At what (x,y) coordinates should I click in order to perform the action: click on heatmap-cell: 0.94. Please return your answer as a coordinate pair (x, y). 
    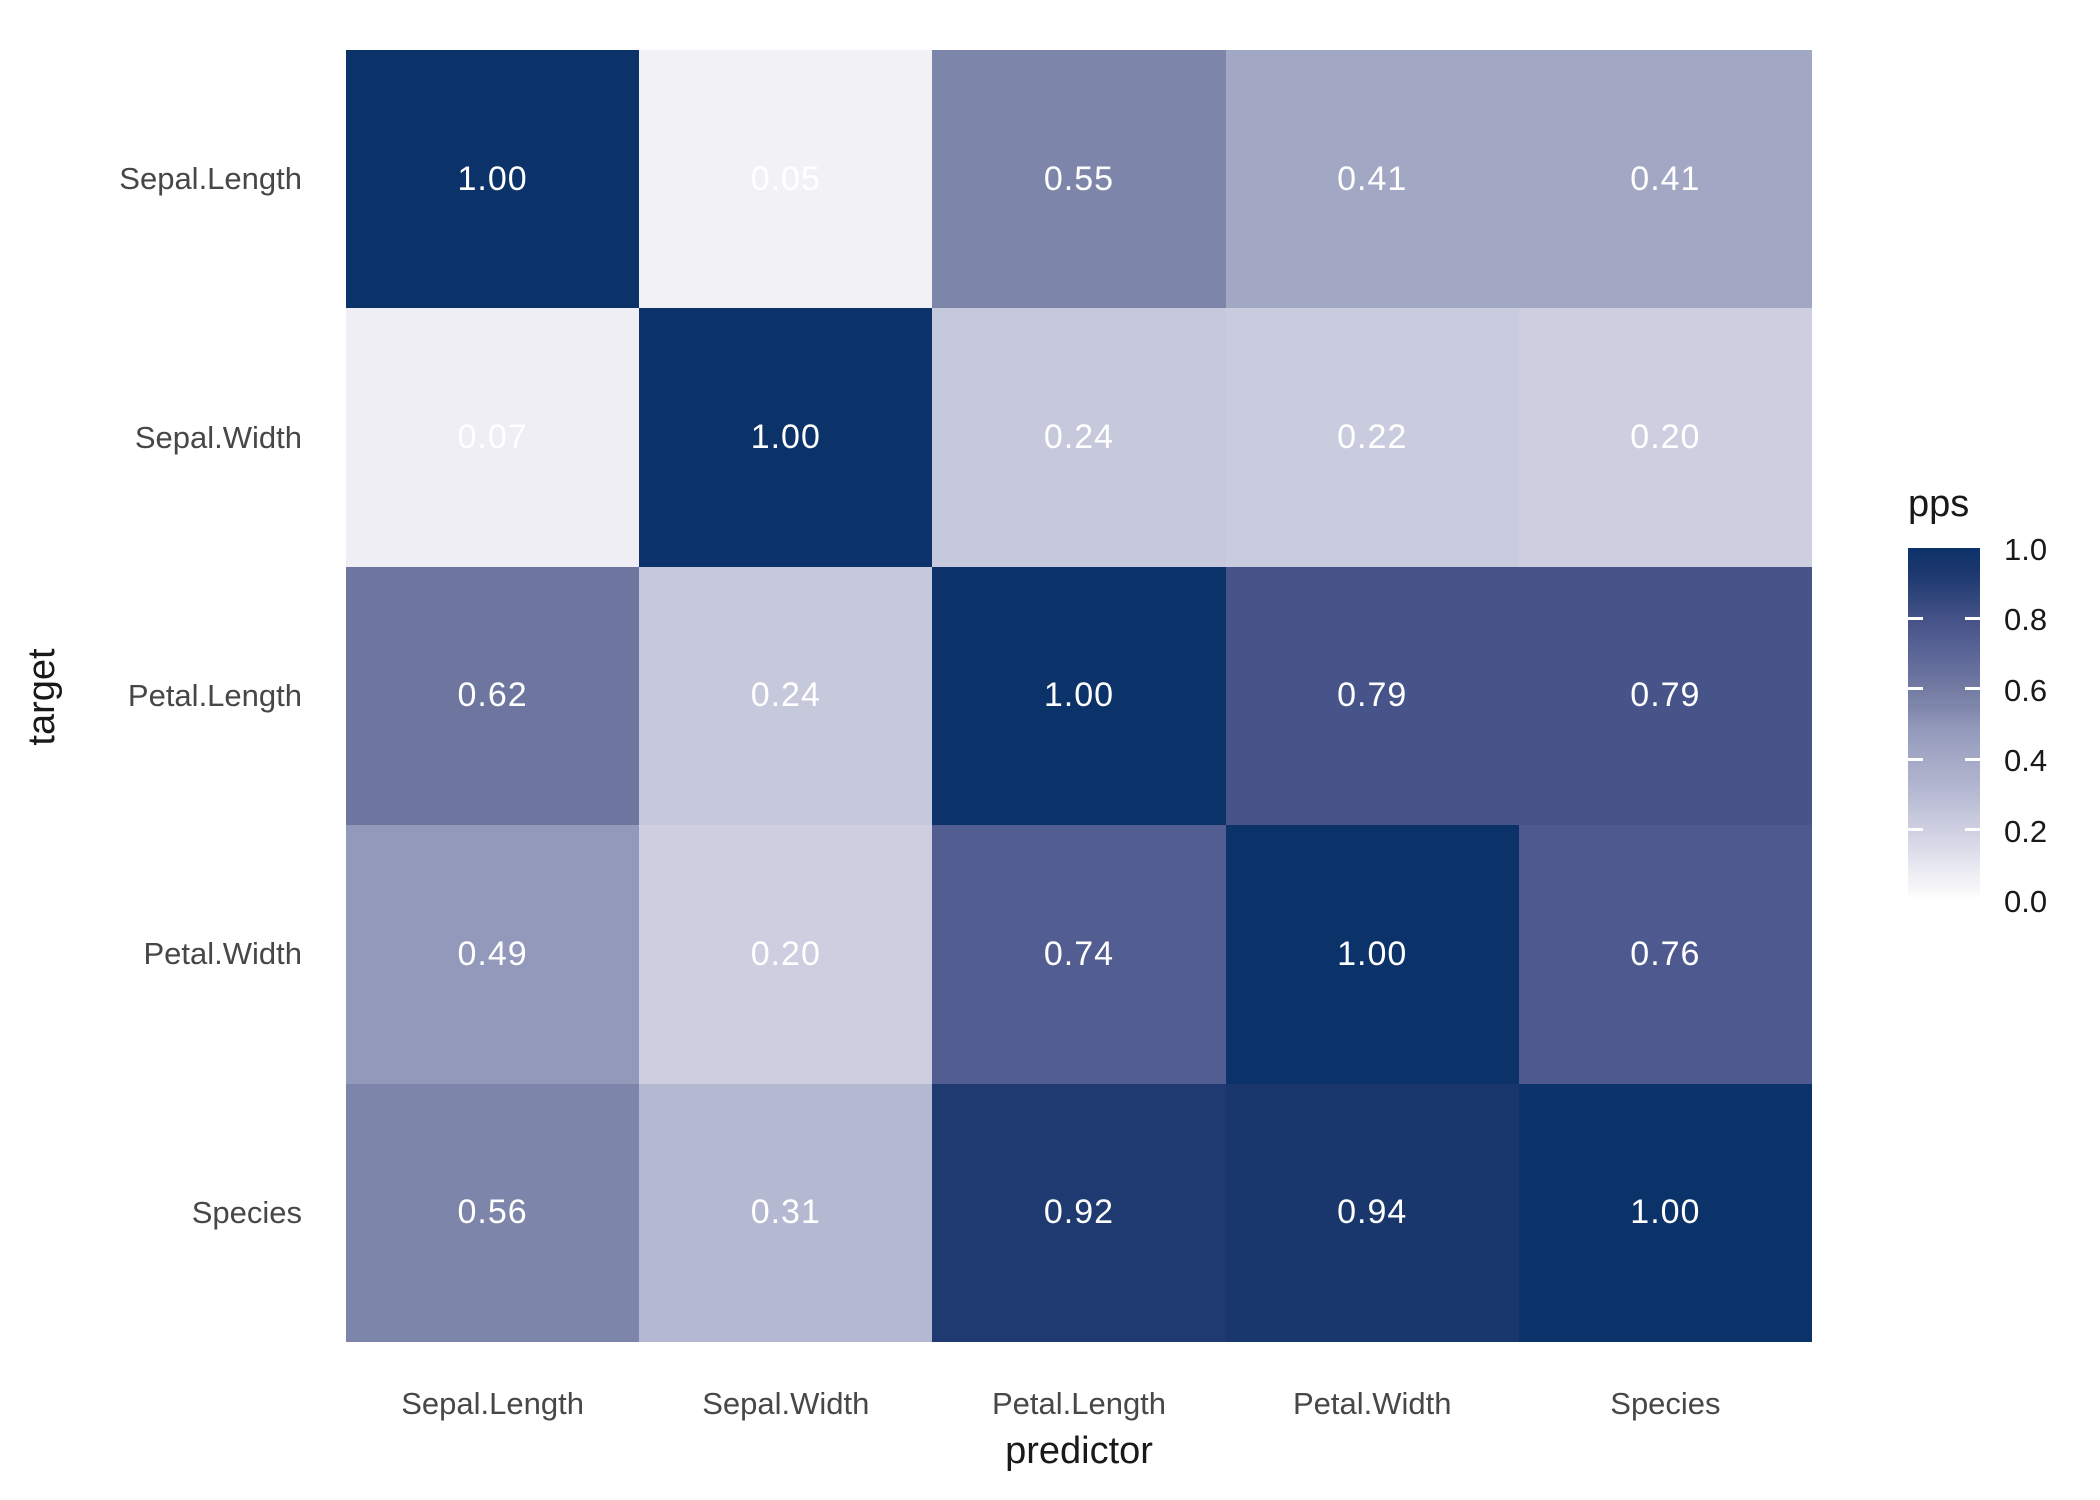
    Looking at the image, I should click on (1372, 1212).